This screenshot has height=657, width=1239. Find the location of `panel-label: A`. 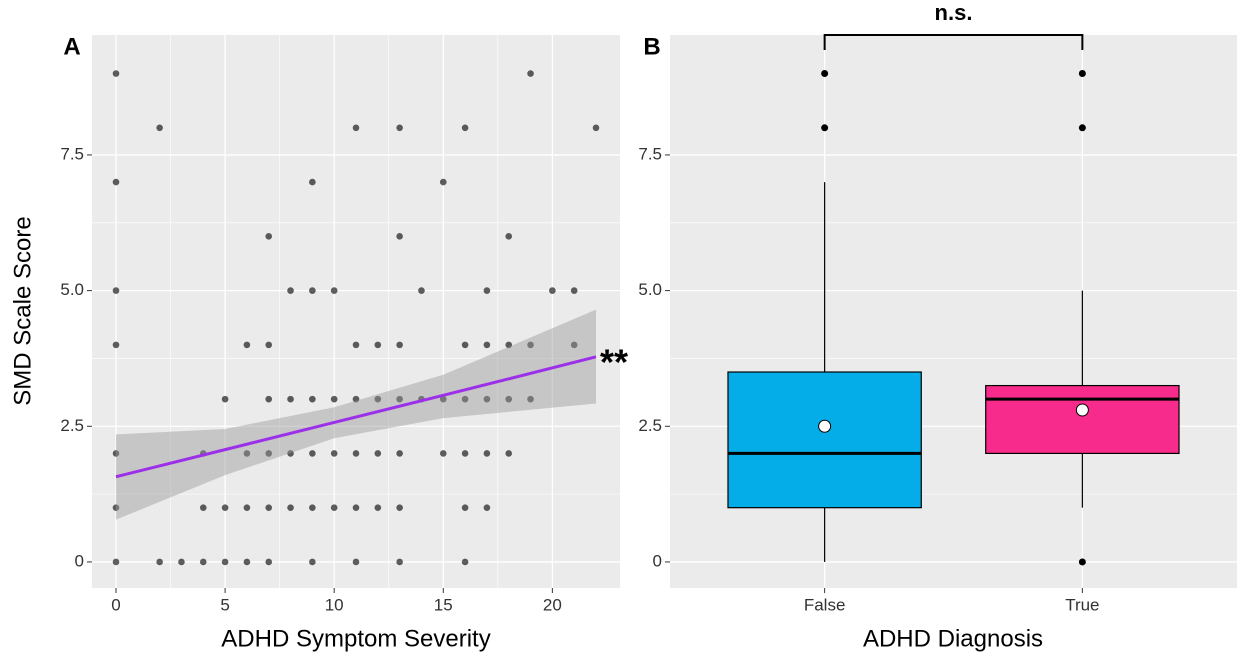

panel-label: A is located at coordinates (71, 46).